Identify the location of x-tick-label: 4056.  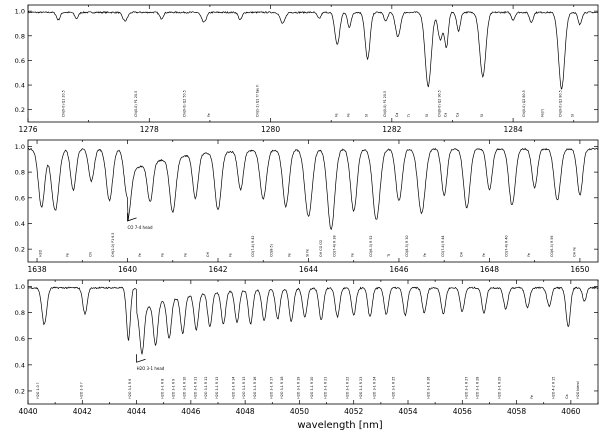
(462, 411).